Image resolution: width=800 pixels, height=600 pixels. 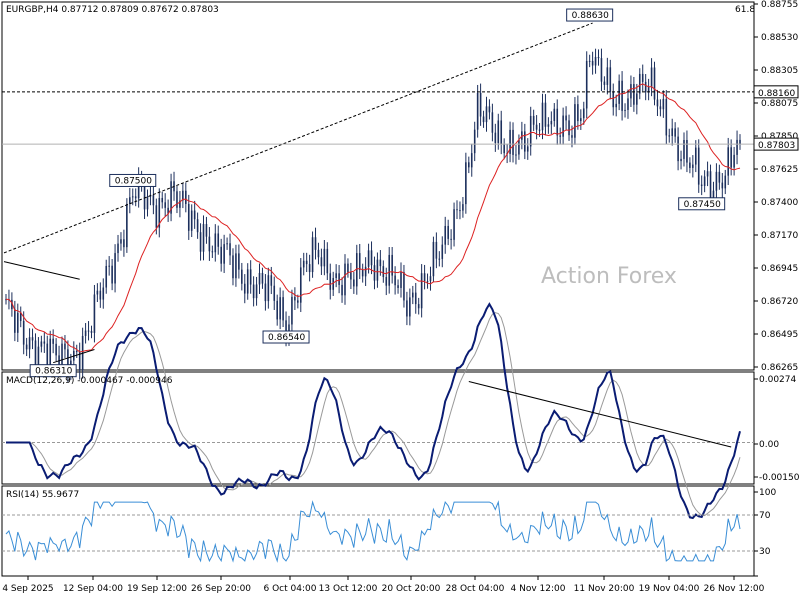 What do you see at coordinates (348, 589) in the screenshot?
I see `x-tick-label: 13 Oct 12:00` at bounding box center [348, 589].